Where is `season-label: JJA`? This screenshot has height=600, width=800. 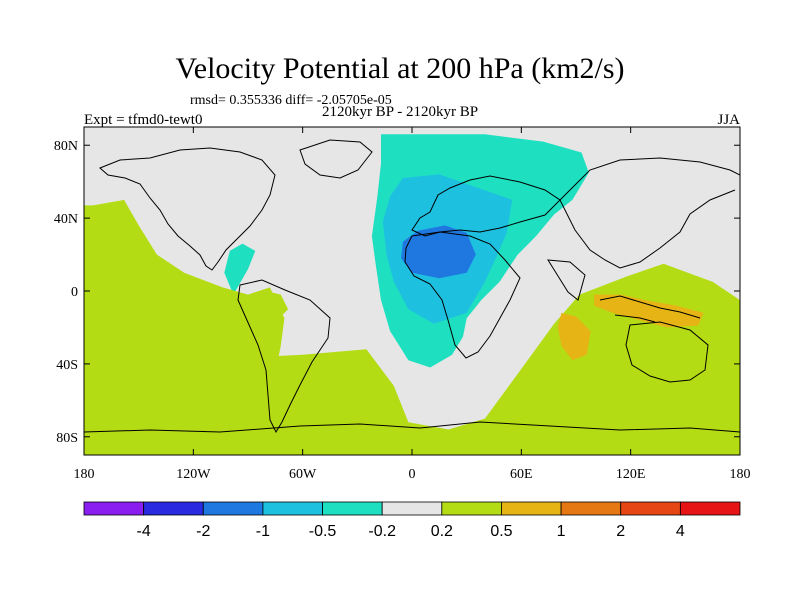
season-label: JJA is located at coordinates (728, 120).